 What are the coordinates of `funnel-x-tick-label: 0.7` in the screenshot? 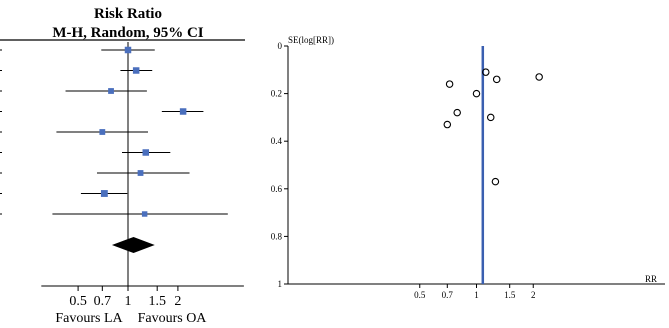 It's located at (448, 295).